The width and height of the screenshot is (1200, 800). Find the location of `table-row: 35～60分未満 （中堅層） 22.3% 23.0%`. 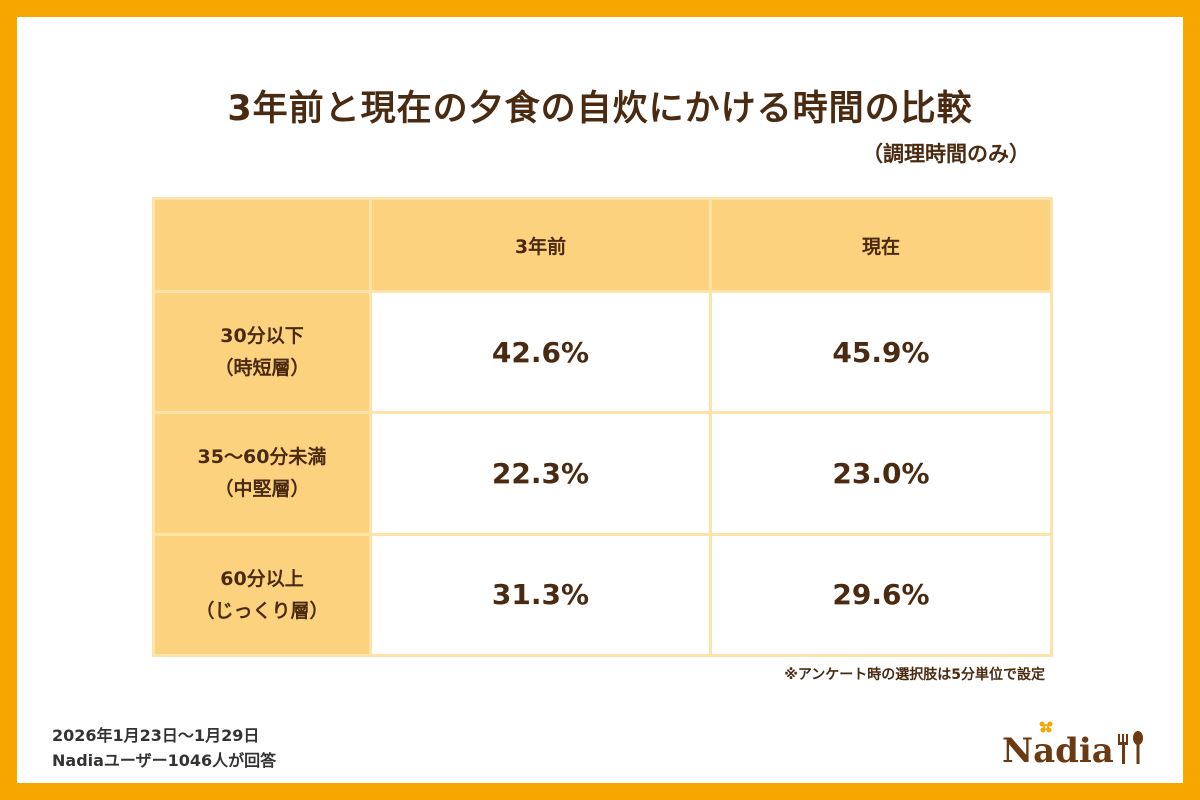

table-row: 35～60分未満 （中堅層） 22.3% 23.0% is located at coordinates (602, 473).